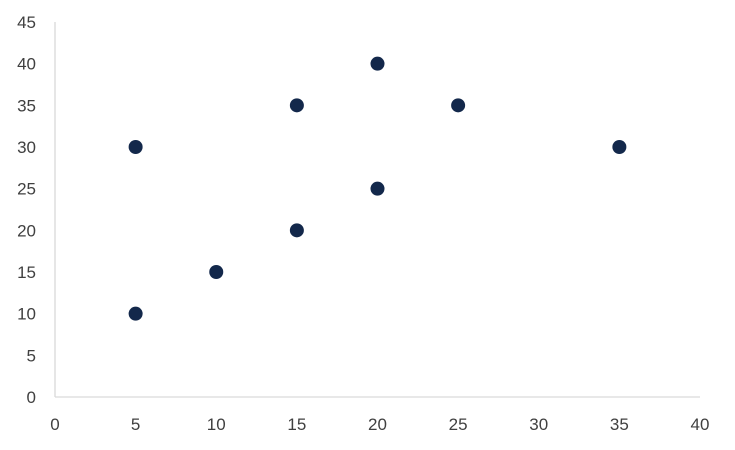  I want to click on y-tick-labels: 0 5 10 15 20 25 30 35 40 45, so click(26, 210).